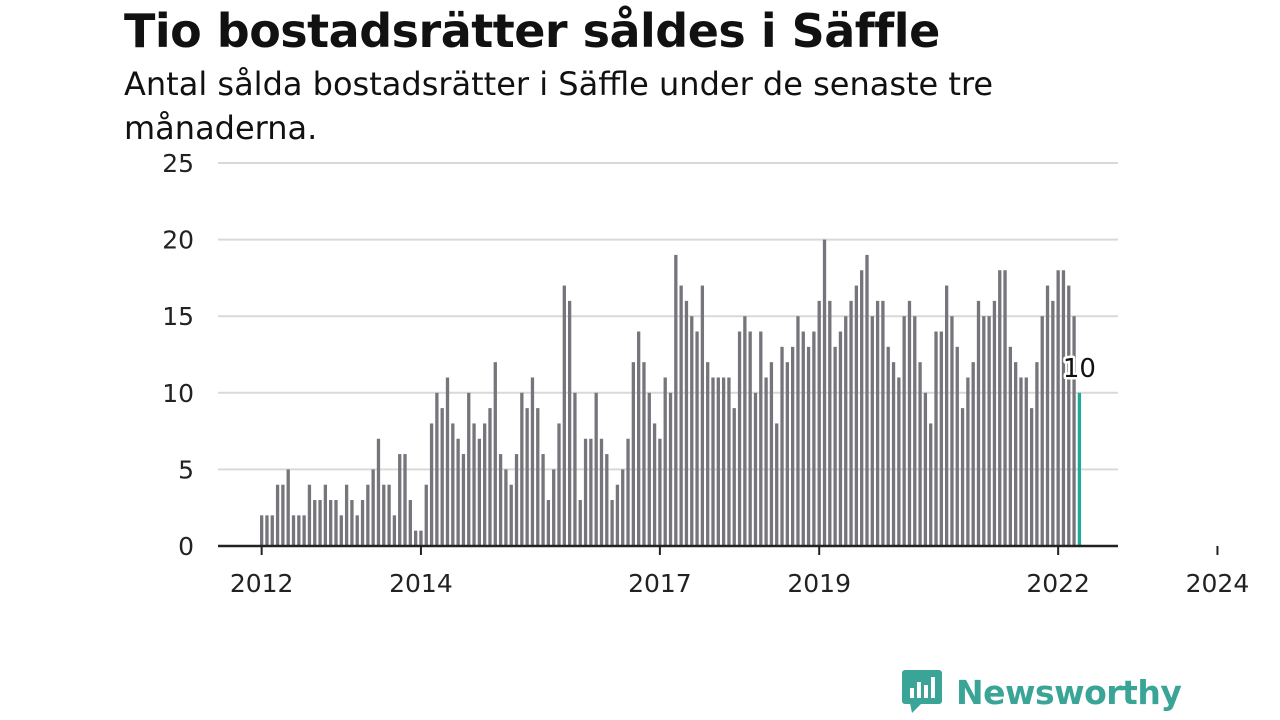 This screenshot has height=720, width=1280. What do you see at coordinates (660, 583) in the screenshot?
I see `x-tick-label: 2017` at bounding box center [660, 583].